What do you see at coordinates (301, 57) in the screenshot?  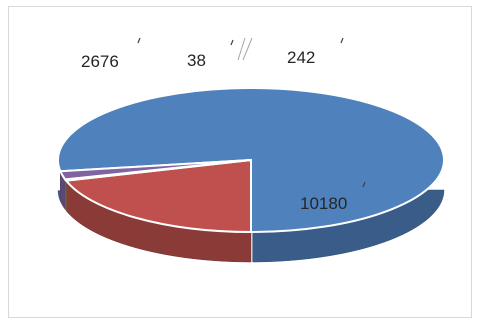 I see `data-label-3: 242` at bounding box center [301, 57].